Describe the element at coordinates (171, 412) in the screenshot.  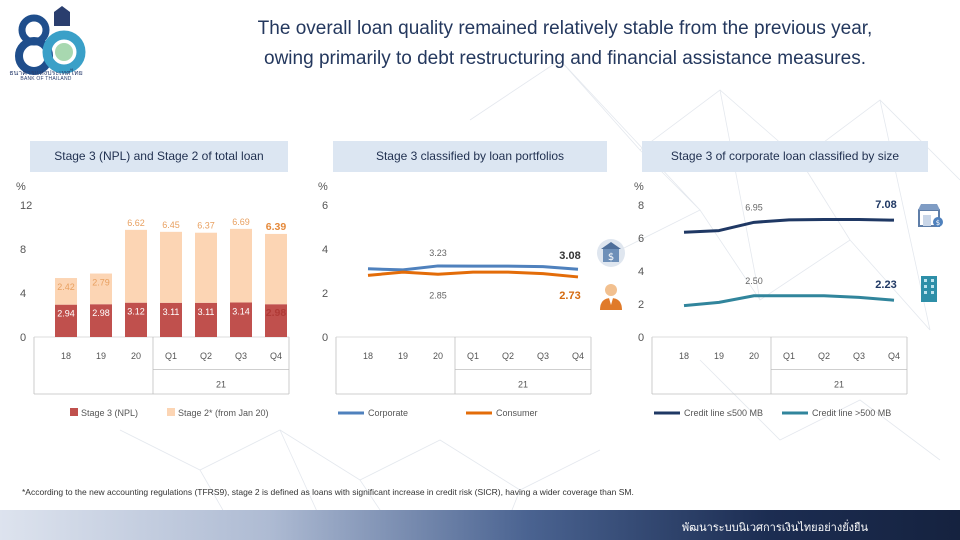
I see `legend-swatch-stage2` at that location.